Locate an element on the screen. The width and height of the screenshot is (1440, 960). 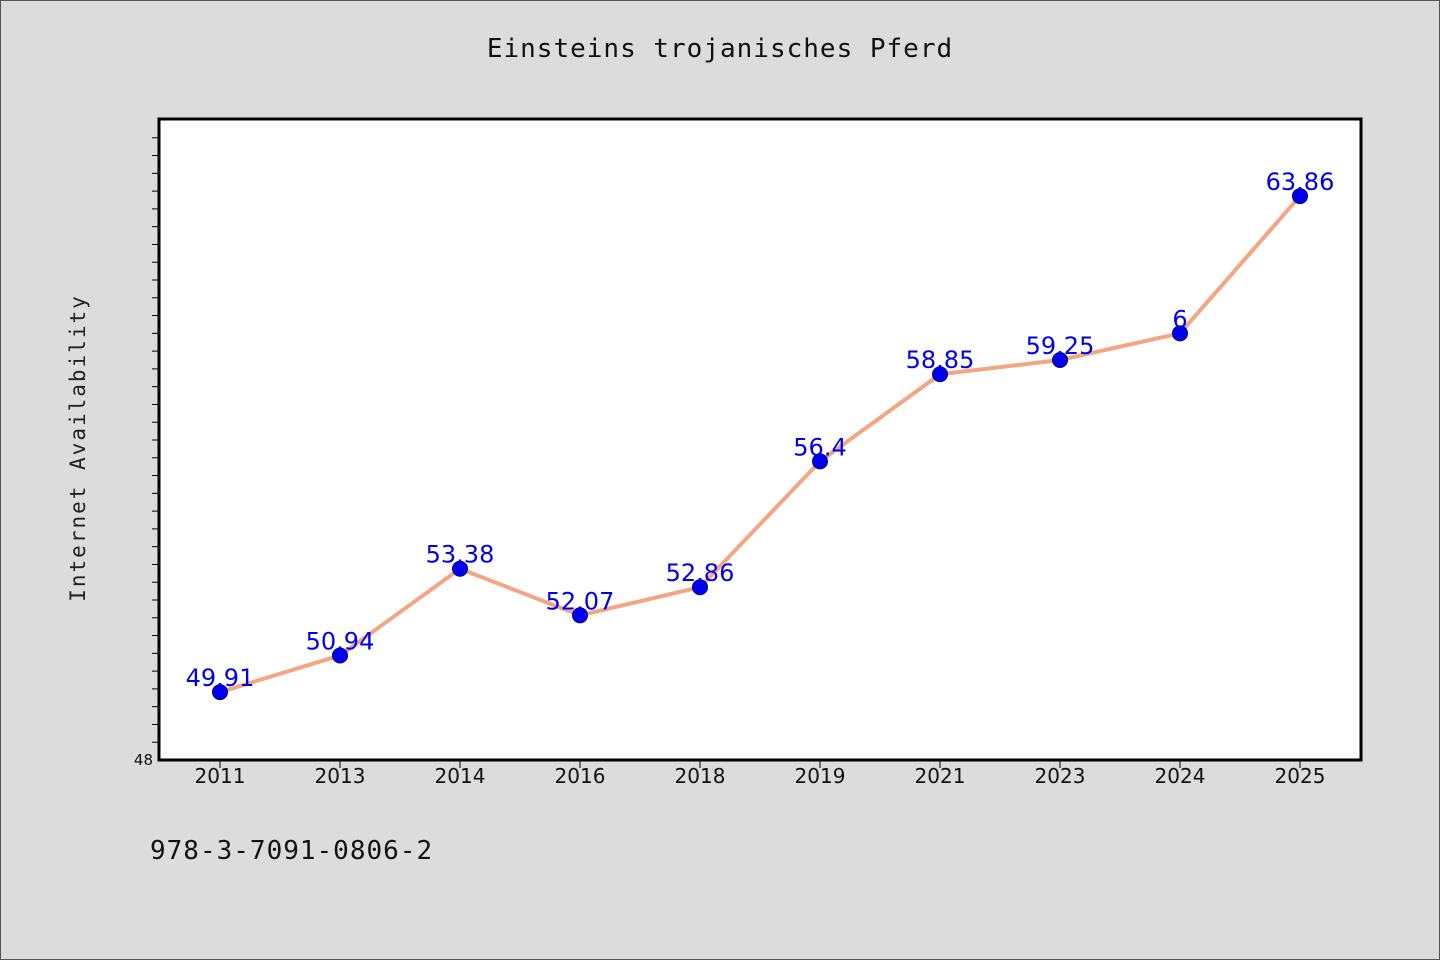
data-label: 6 is located at coordinates (1179, 319).